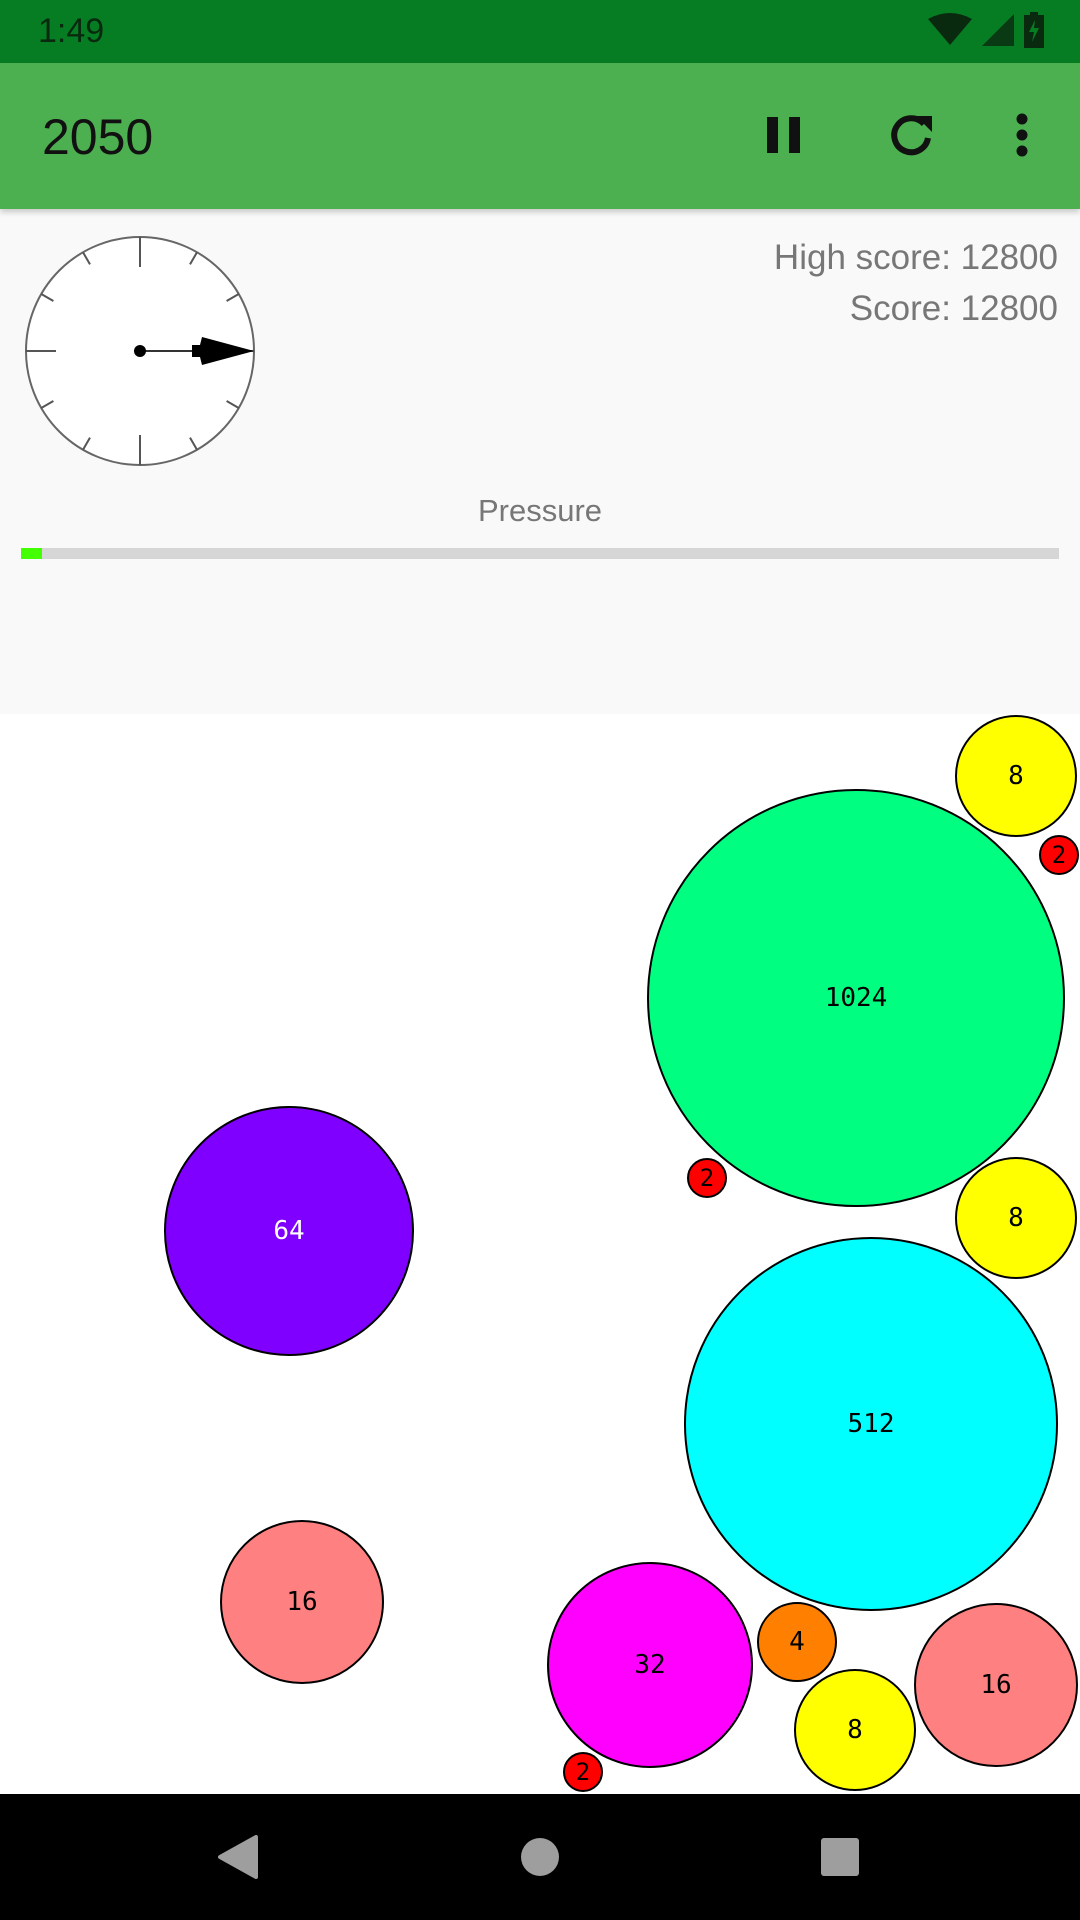 This screenshot has width=1080, height=1920. I want to click on navigation-bar, so click(540, 1857).